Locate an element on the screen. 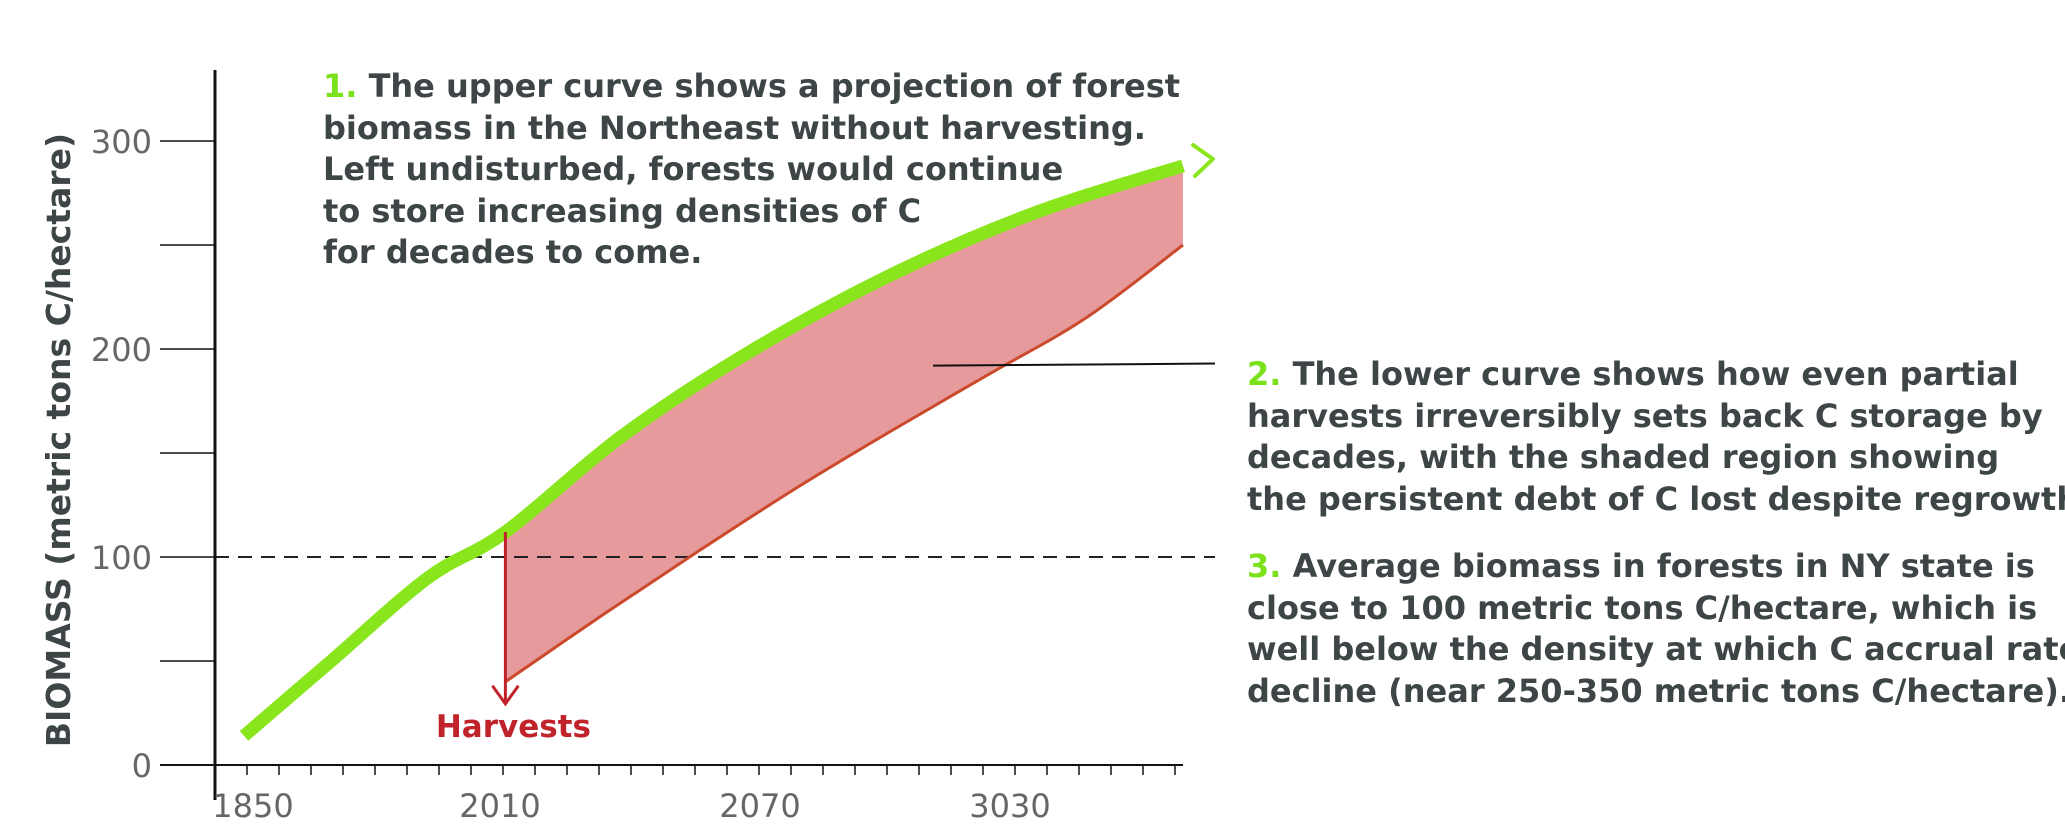 This screenshot has width=2065, height=840. y-tick-label: 300 is located at coordinates (121, 142).